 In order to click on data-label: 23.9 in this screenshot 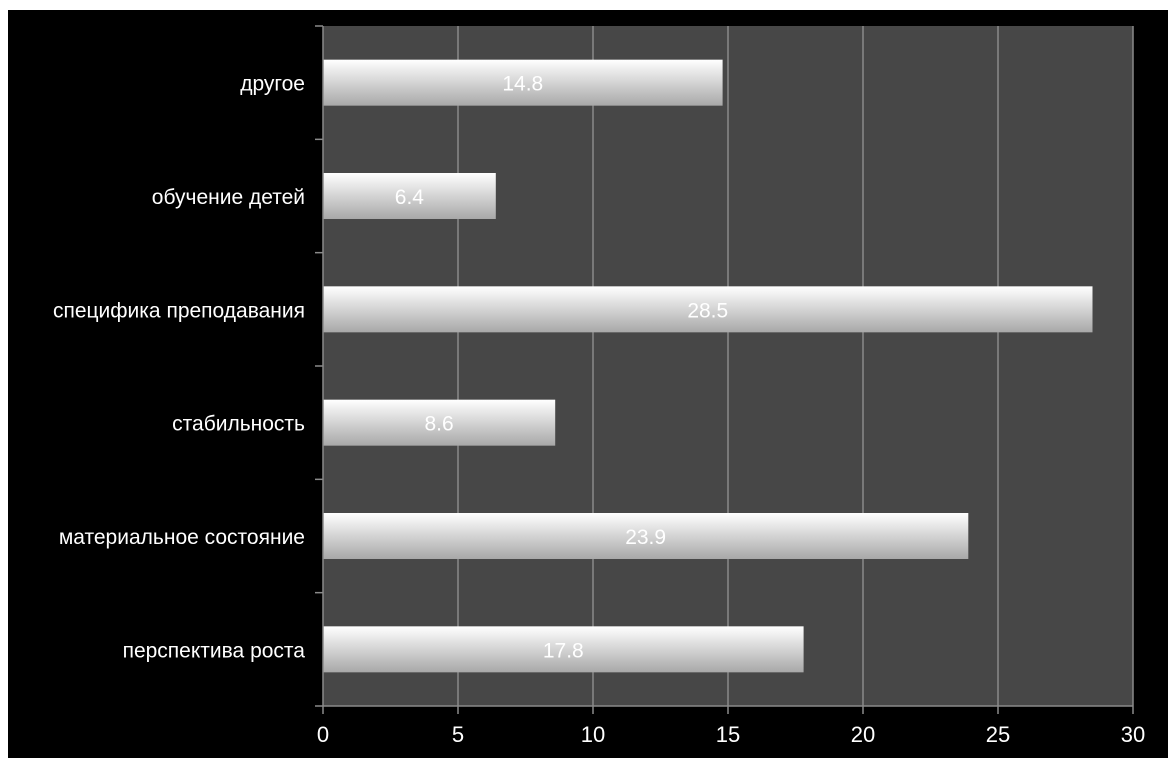, I will do `click(645, 537)`.